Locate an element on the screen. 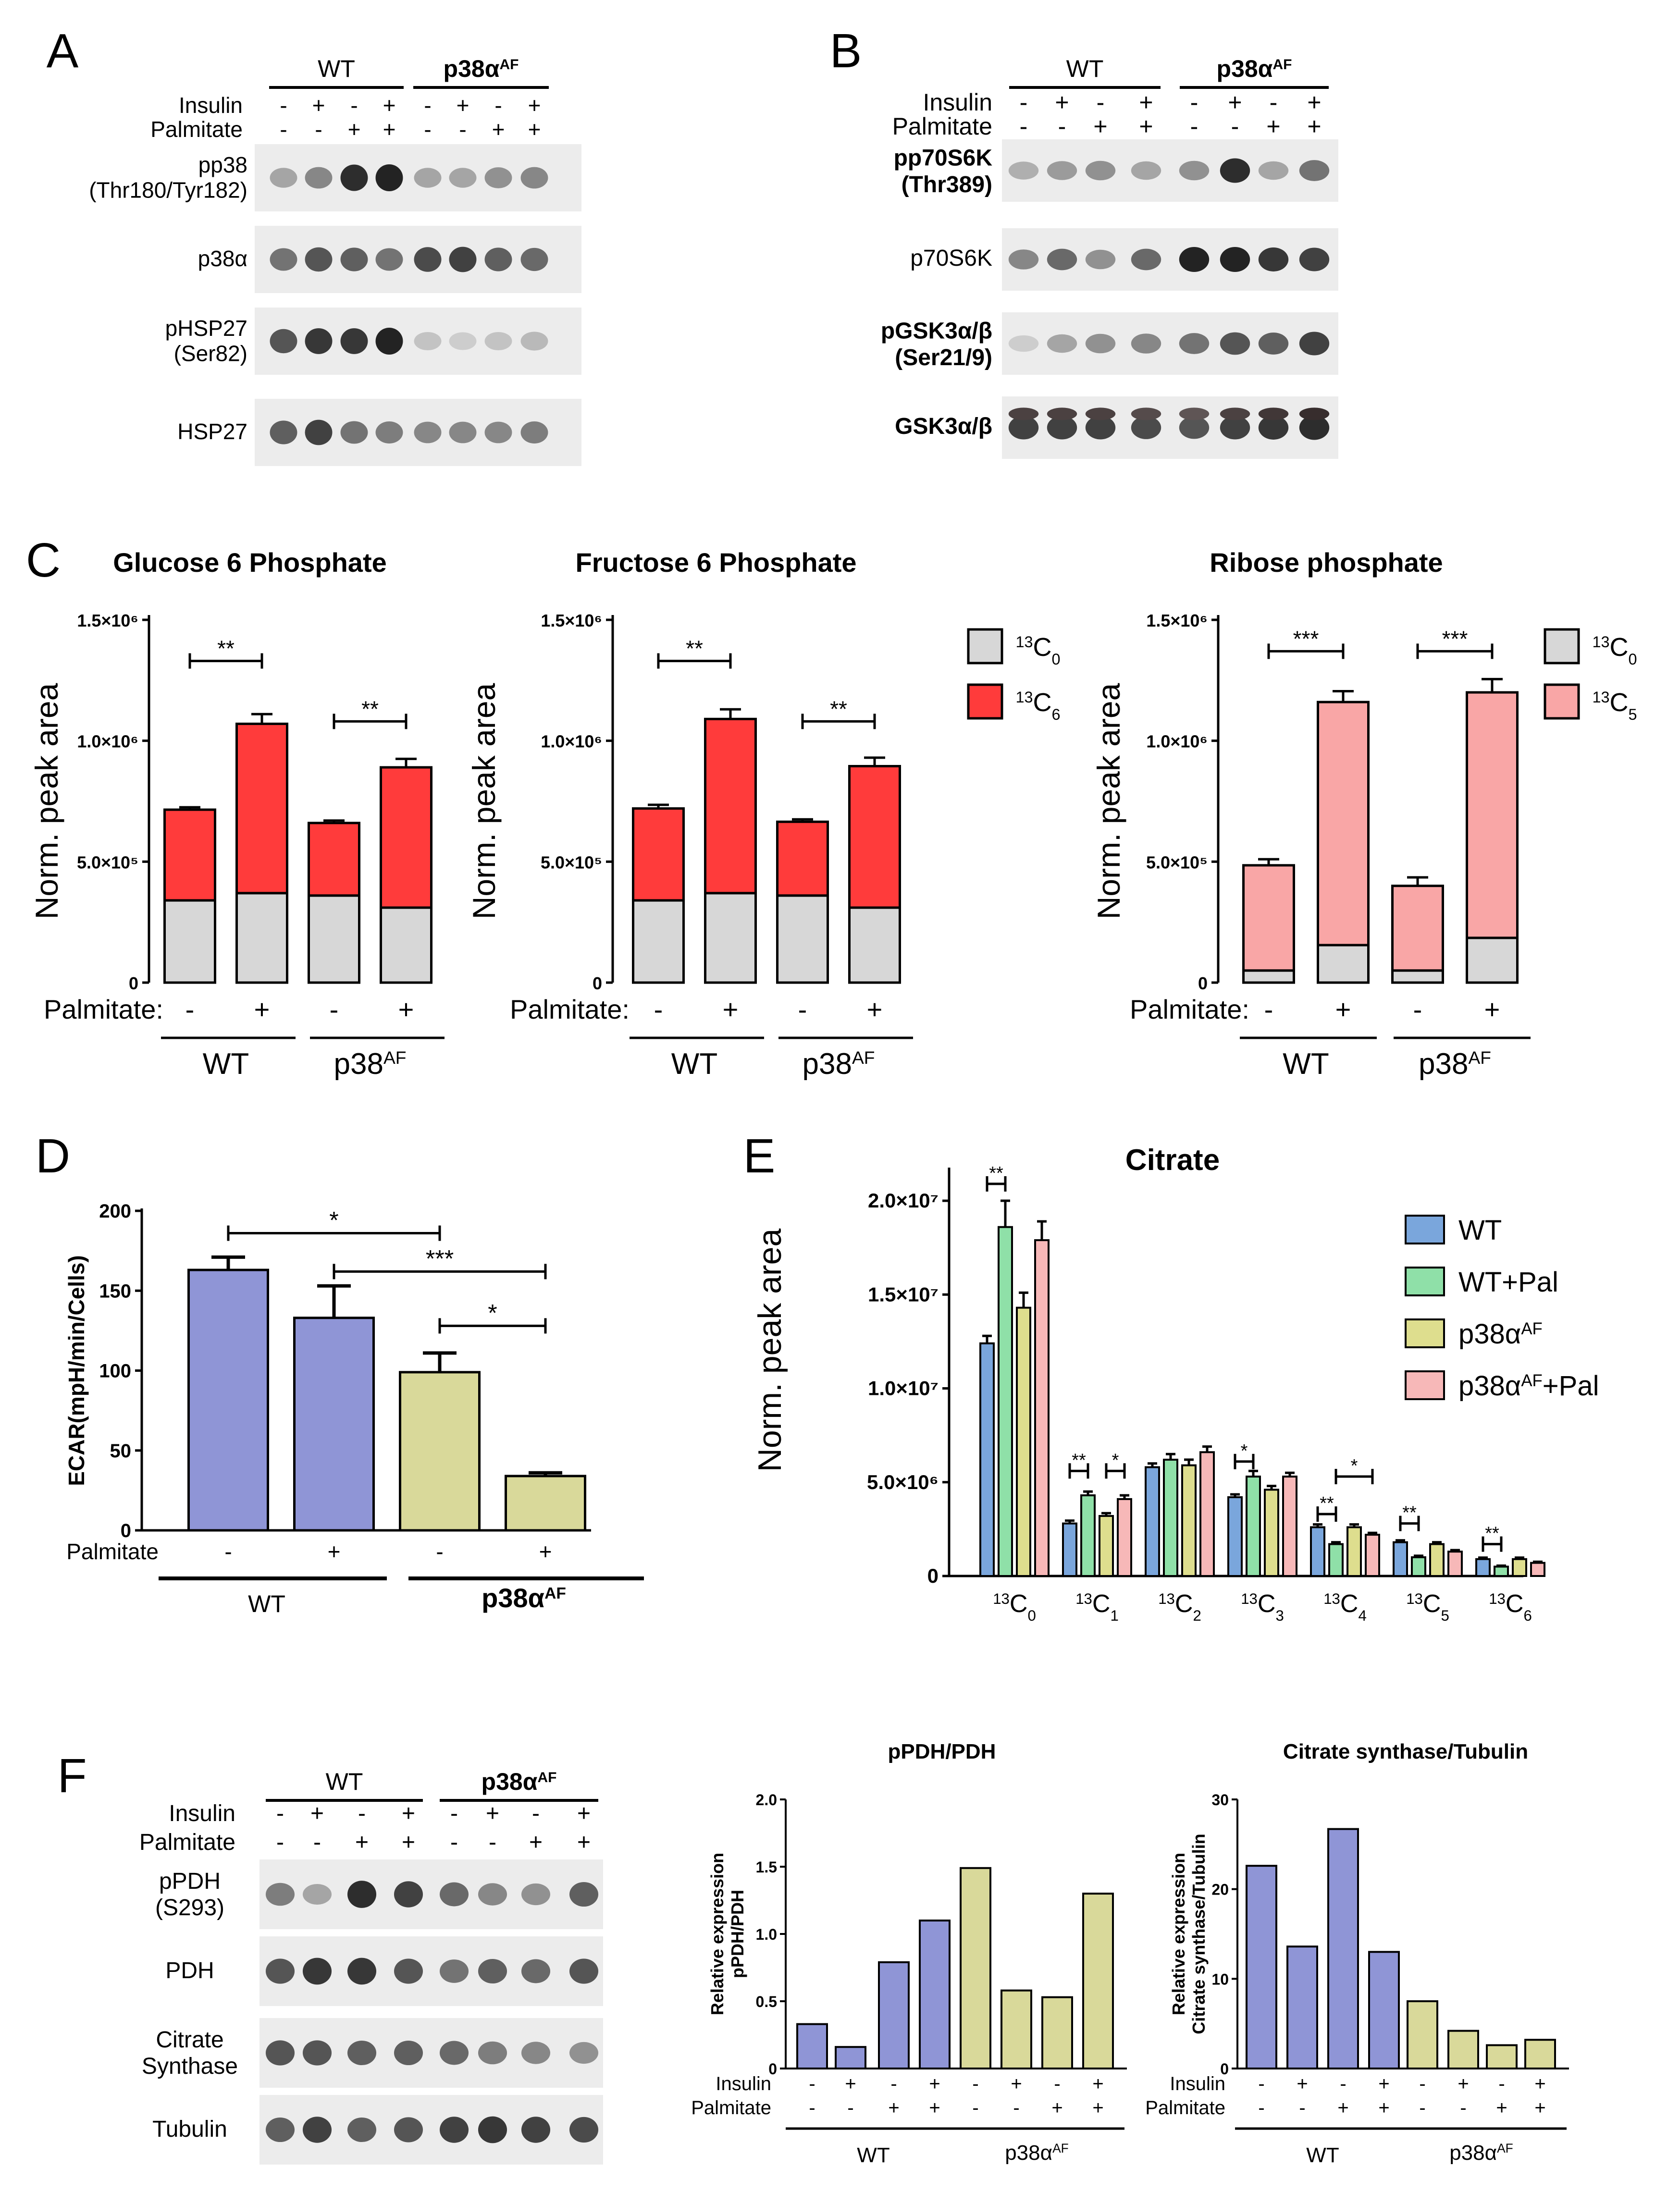 This screenshot has height=2204, width=1680. blot-label: HSP27 is located at coordinates (212, 432).